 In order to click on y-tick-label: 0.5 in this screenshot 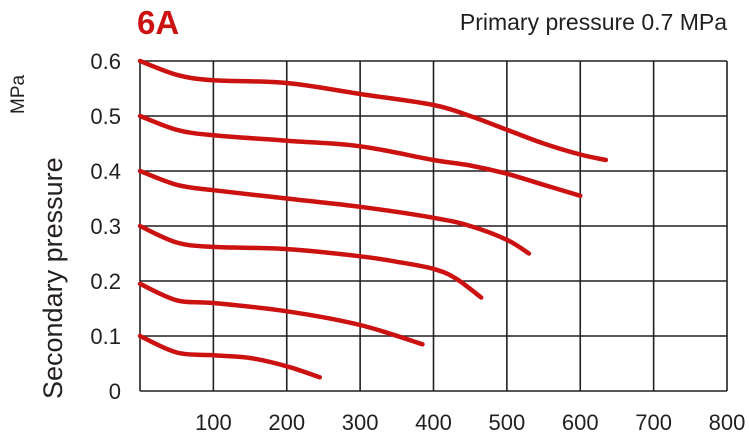, I will do `click(105, 116)`.